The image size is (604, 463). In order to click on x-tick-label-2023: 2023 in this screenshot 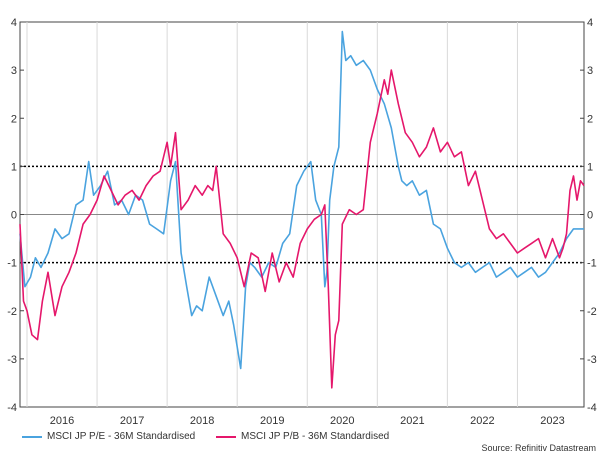, I will do `click(552, 421)`.